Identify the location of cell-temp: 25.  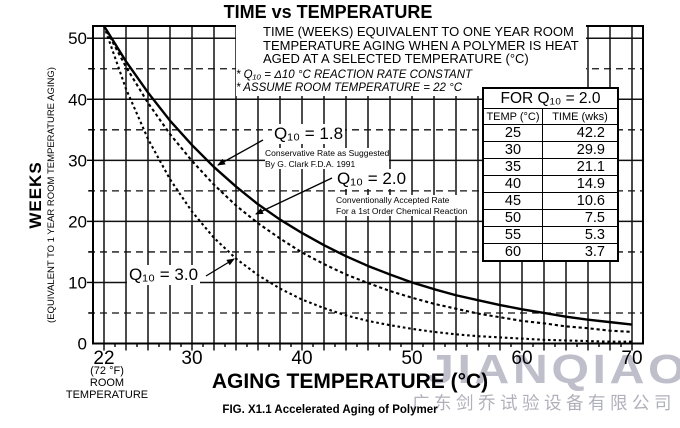
(512, 133).